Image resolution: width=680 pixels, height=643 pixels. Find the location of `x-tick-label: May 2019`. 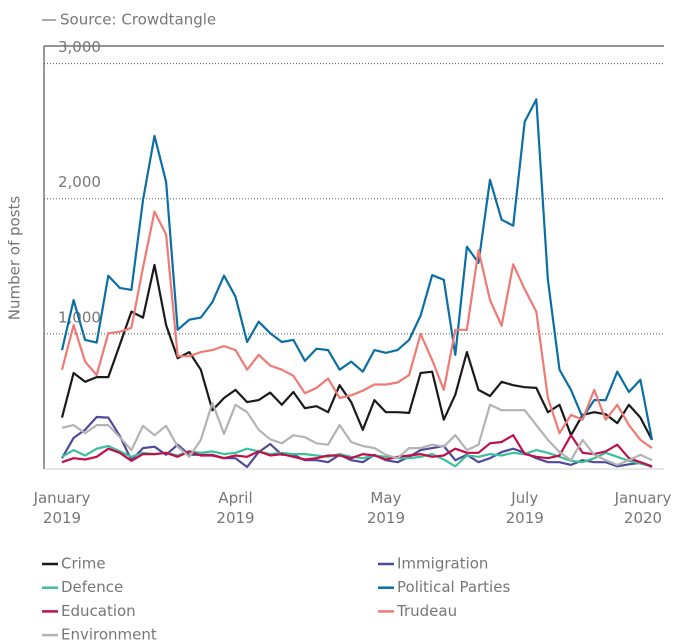

x-tick-label: May 2019 is located at coordinates (385, 508).